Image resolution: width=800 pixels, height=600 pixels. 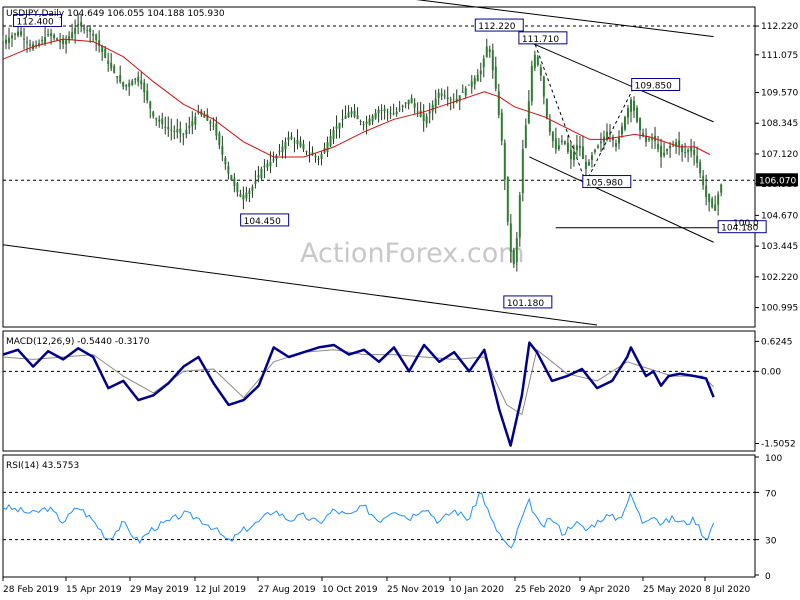 What do you see at coordinates (412, 253) in the screenshot?
I see `watermark: ActionForex.com` at bounding box center [412, 253].